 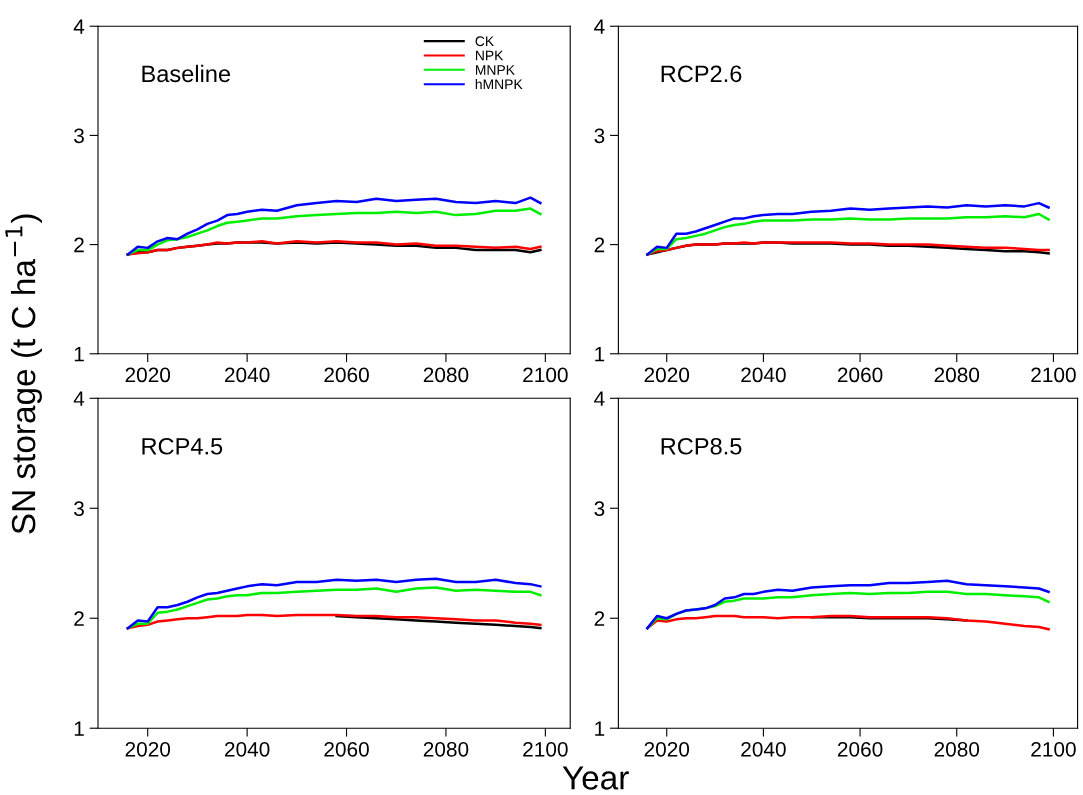 What do you see at coordinates (701, 446) in the screenshot?
I see `text: RCP8.5` at bounding box center [701, 446].